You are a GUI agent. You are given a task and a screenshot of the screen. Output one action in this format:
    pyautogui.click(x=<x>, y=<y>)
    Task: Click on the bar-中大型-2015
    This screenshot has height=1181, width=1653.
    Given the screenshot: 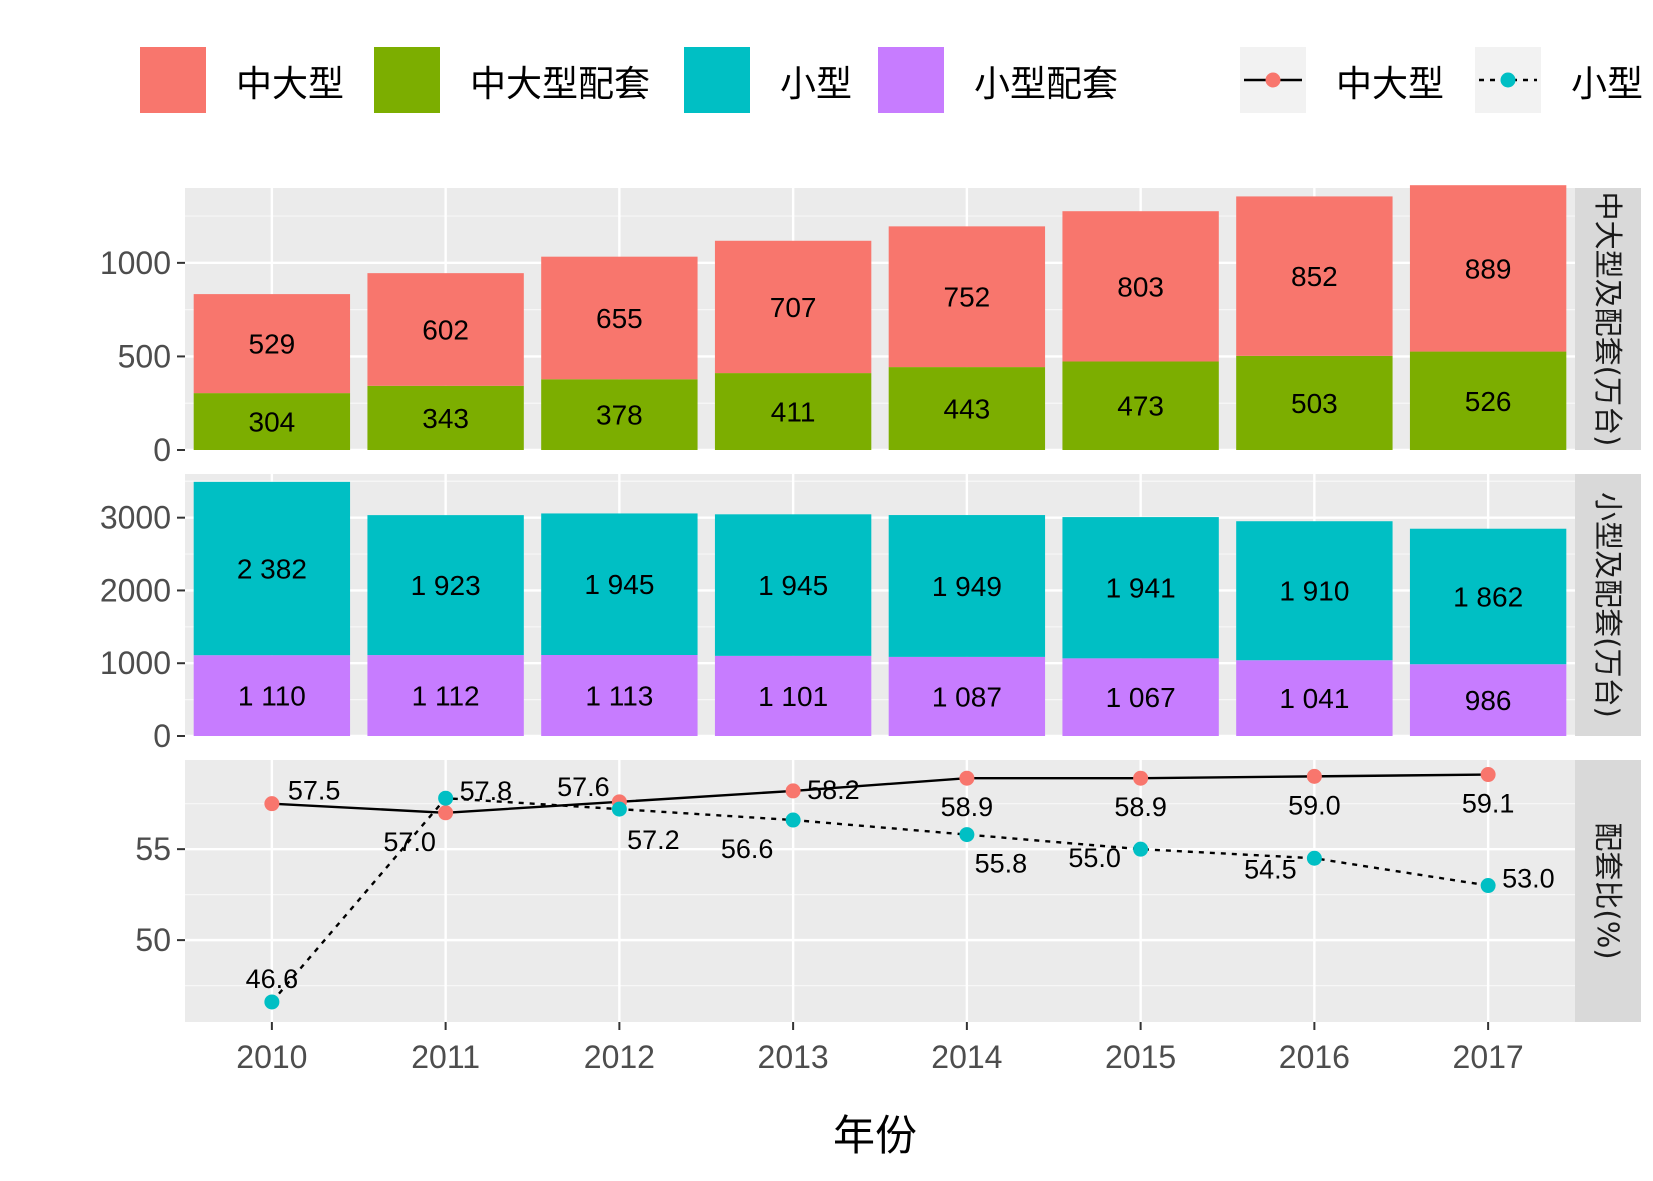 What is the action you would take?
    pyautogui.click(x=1140, y=286)
    